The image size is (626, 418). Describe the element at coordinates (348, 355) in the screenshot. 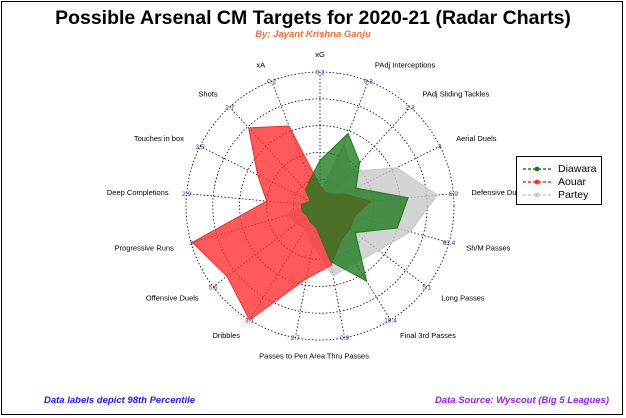

I see `axis-label: Thru Passes` at that location.